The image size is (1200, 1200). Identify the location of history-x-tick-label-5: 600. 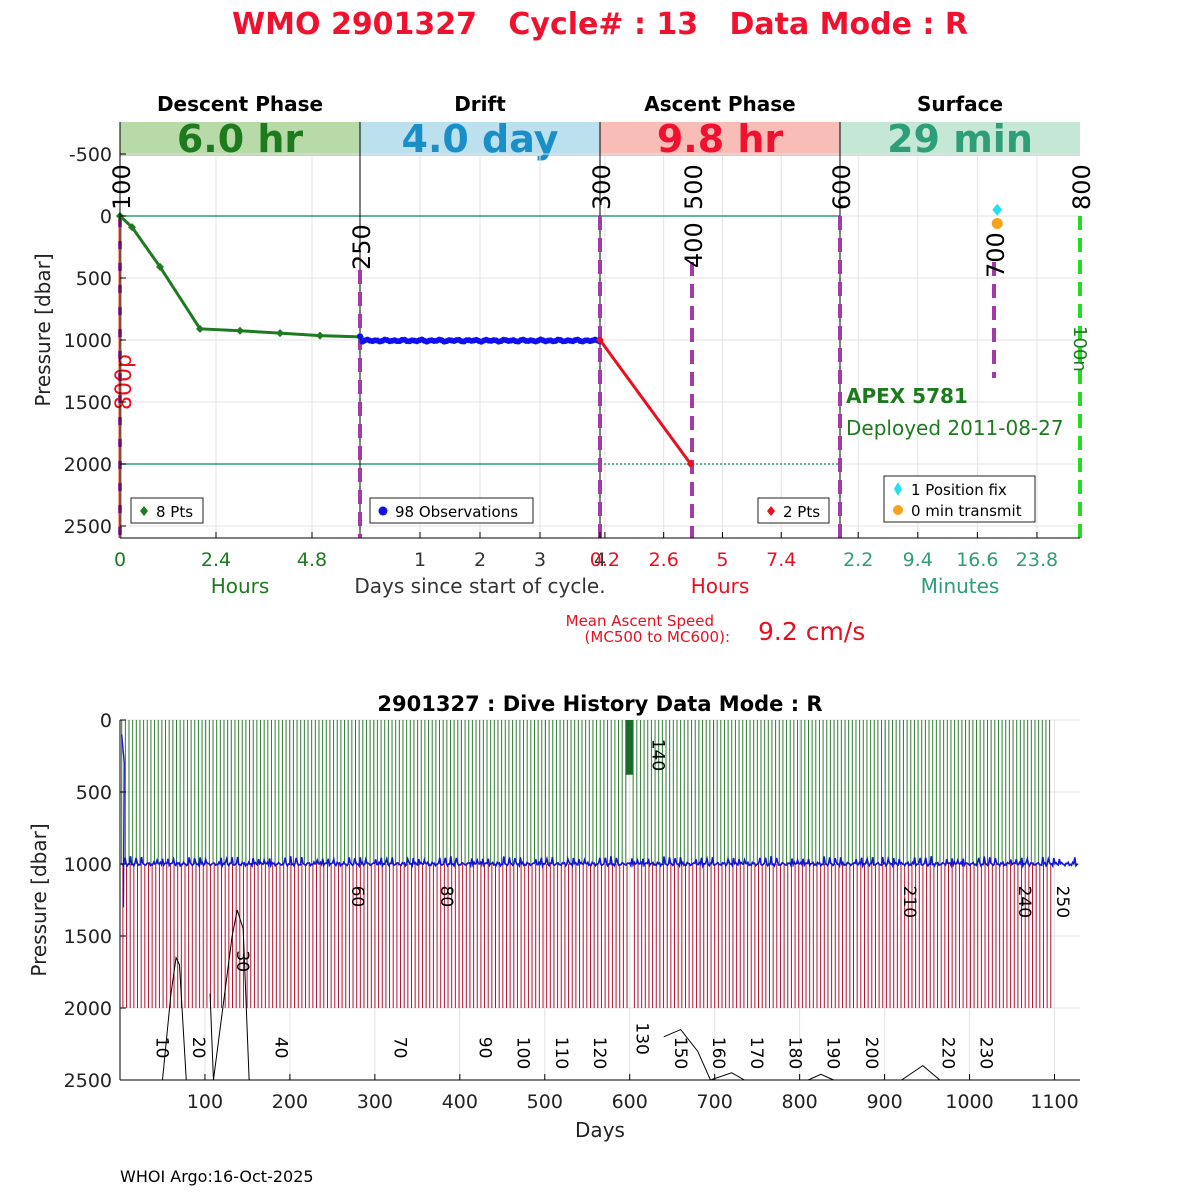
(630, 1102).